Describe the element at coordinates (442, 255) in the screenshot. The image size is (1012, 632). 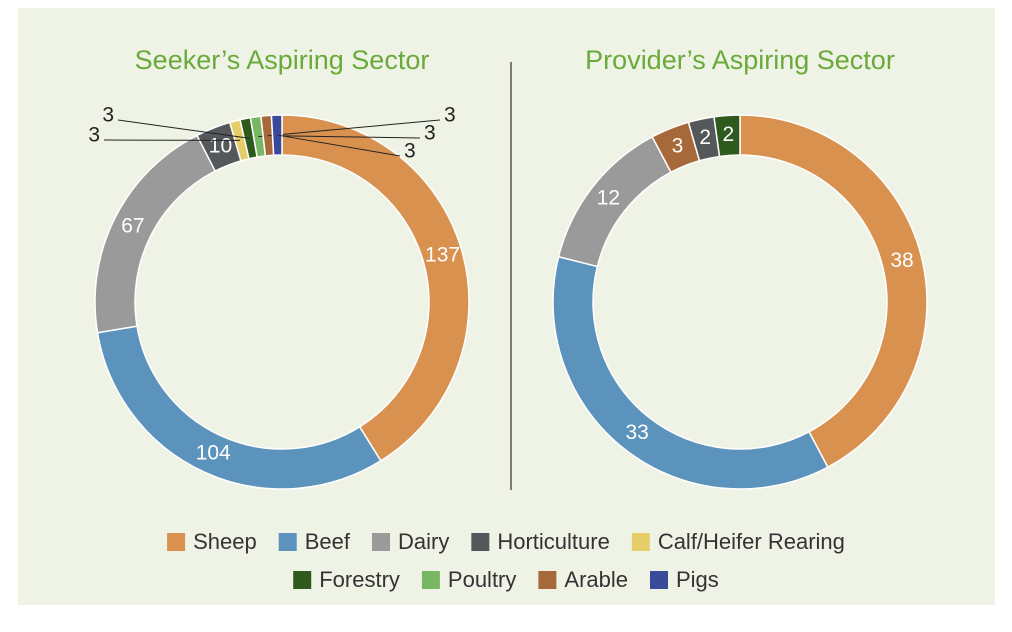
I see `data-label: 137` at that location.